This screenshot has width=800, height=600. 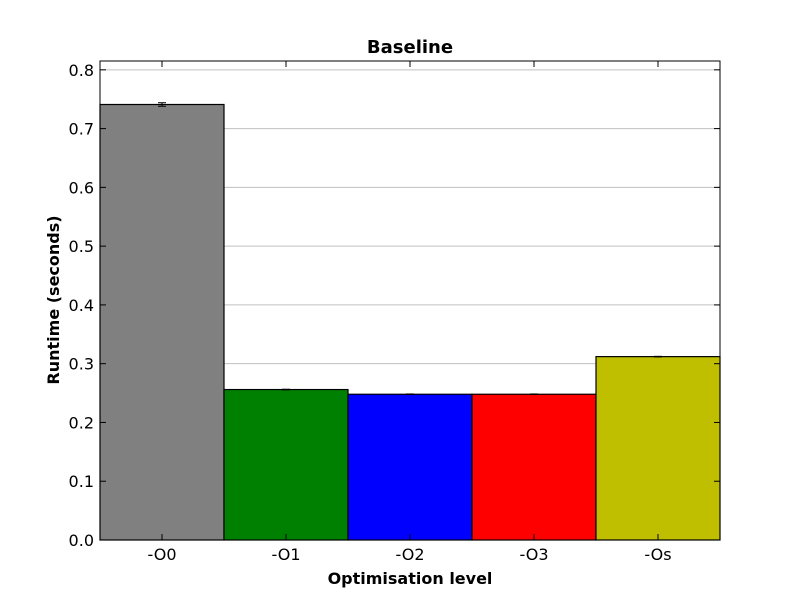 What do you see at coordinates (81, 70) in the screenshot?
I see `y-tick-label: 0.8` at bounding box center [81, 70].